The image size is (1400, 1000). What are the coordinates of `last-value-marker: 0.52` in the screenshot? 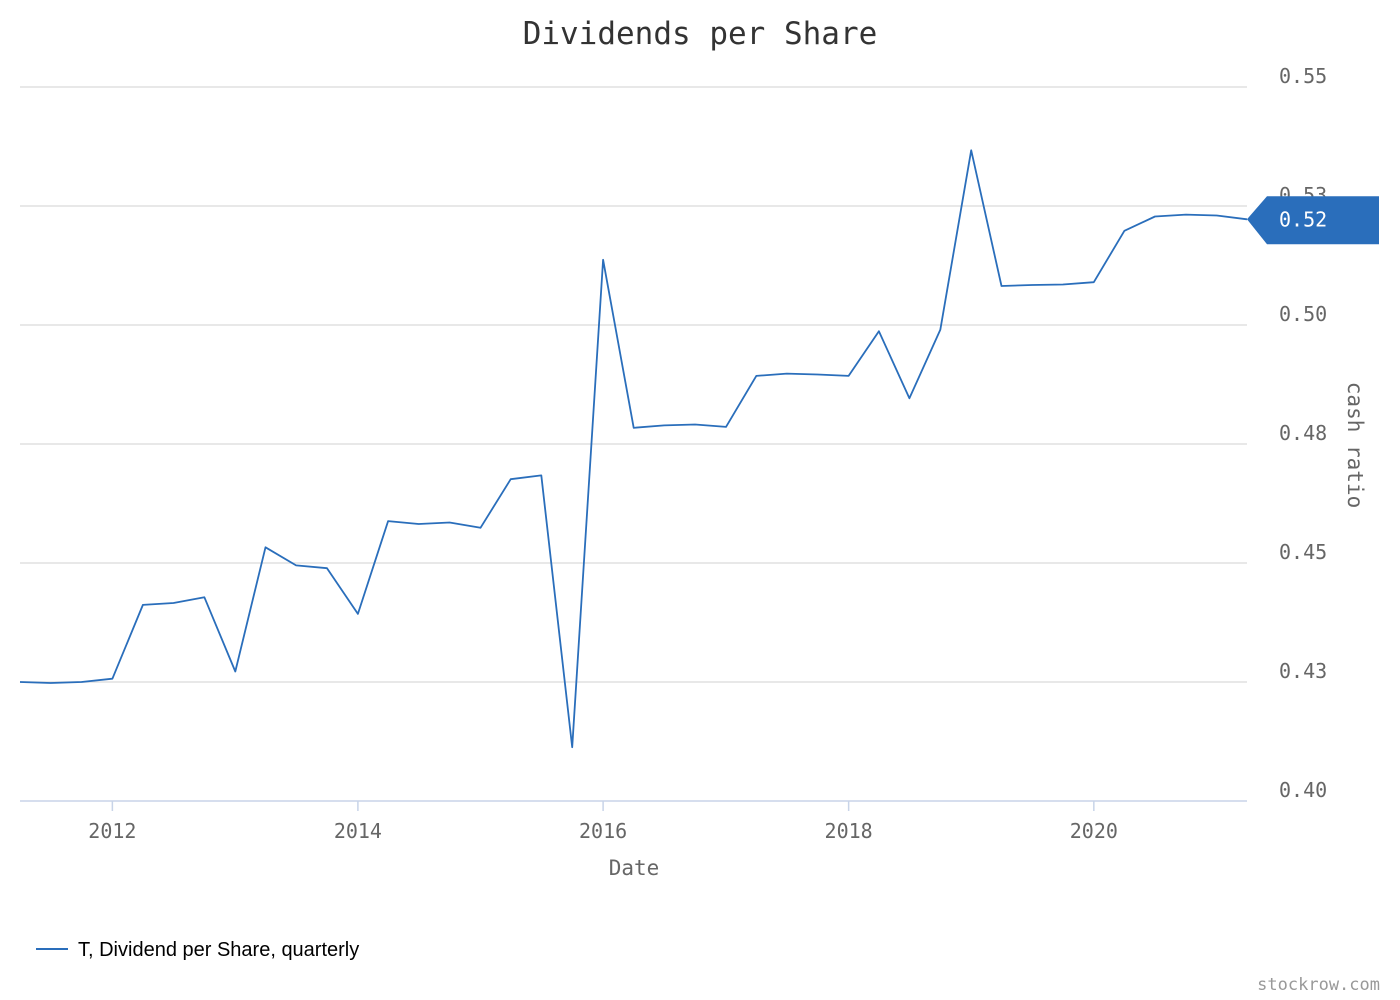 It's located at (1313, 220).